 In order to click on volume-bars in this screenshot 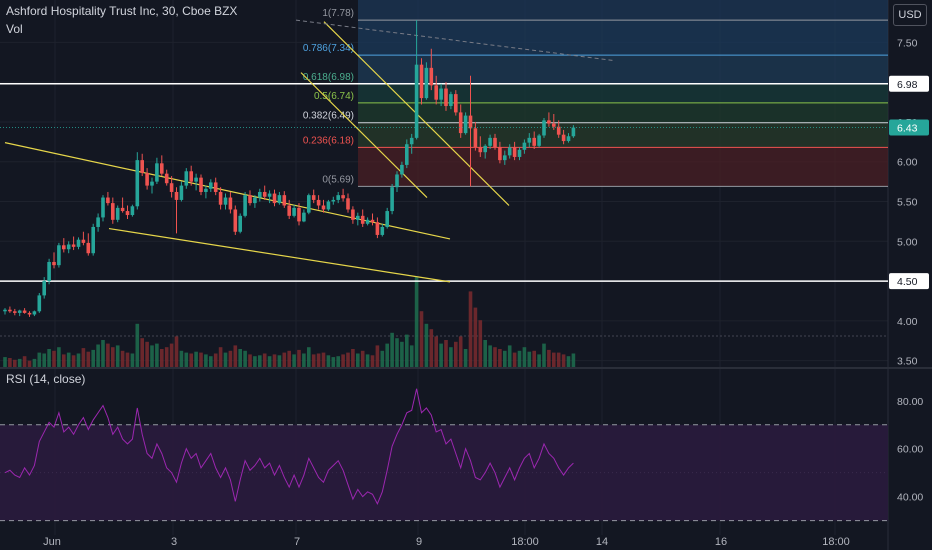, I will do `click(289, 322)`.